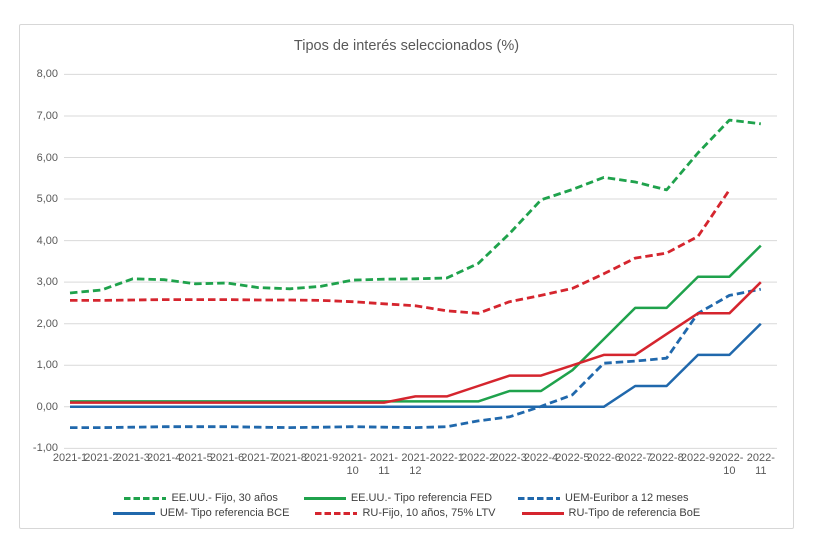 This screenshot has height=559, width=821. Describe the element at coordinates (70, 458) in the screenshot. I see `x-tick-label: 2021-1` at that location.